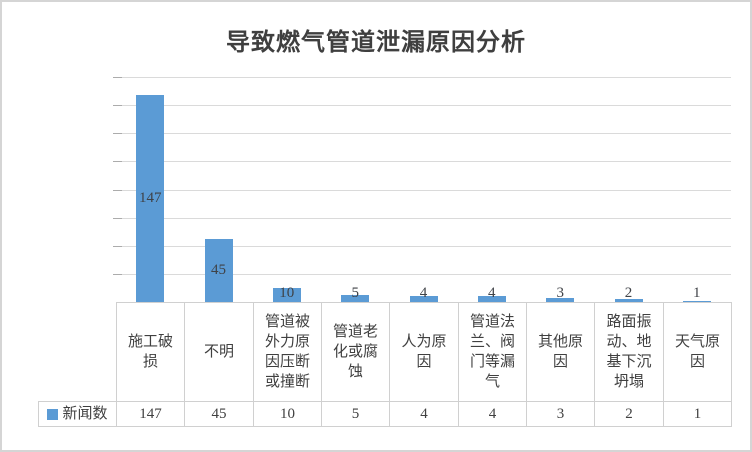 The width and height of the screenshot is (752, 452). I want to click on bar-data-label: 147, so click(150, 198).